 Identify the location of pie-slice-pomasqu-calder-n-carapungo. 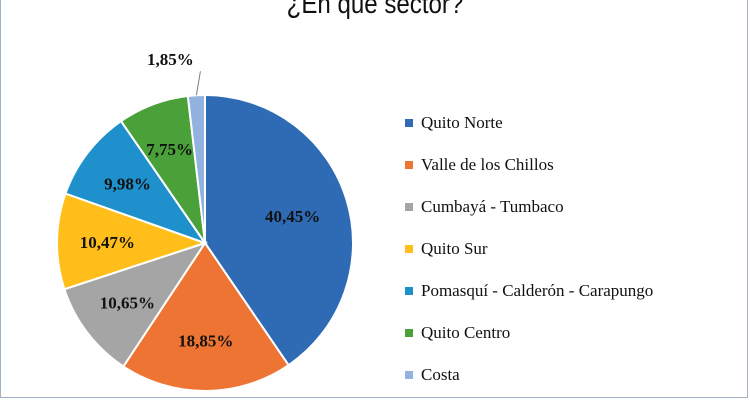
(136, 182).